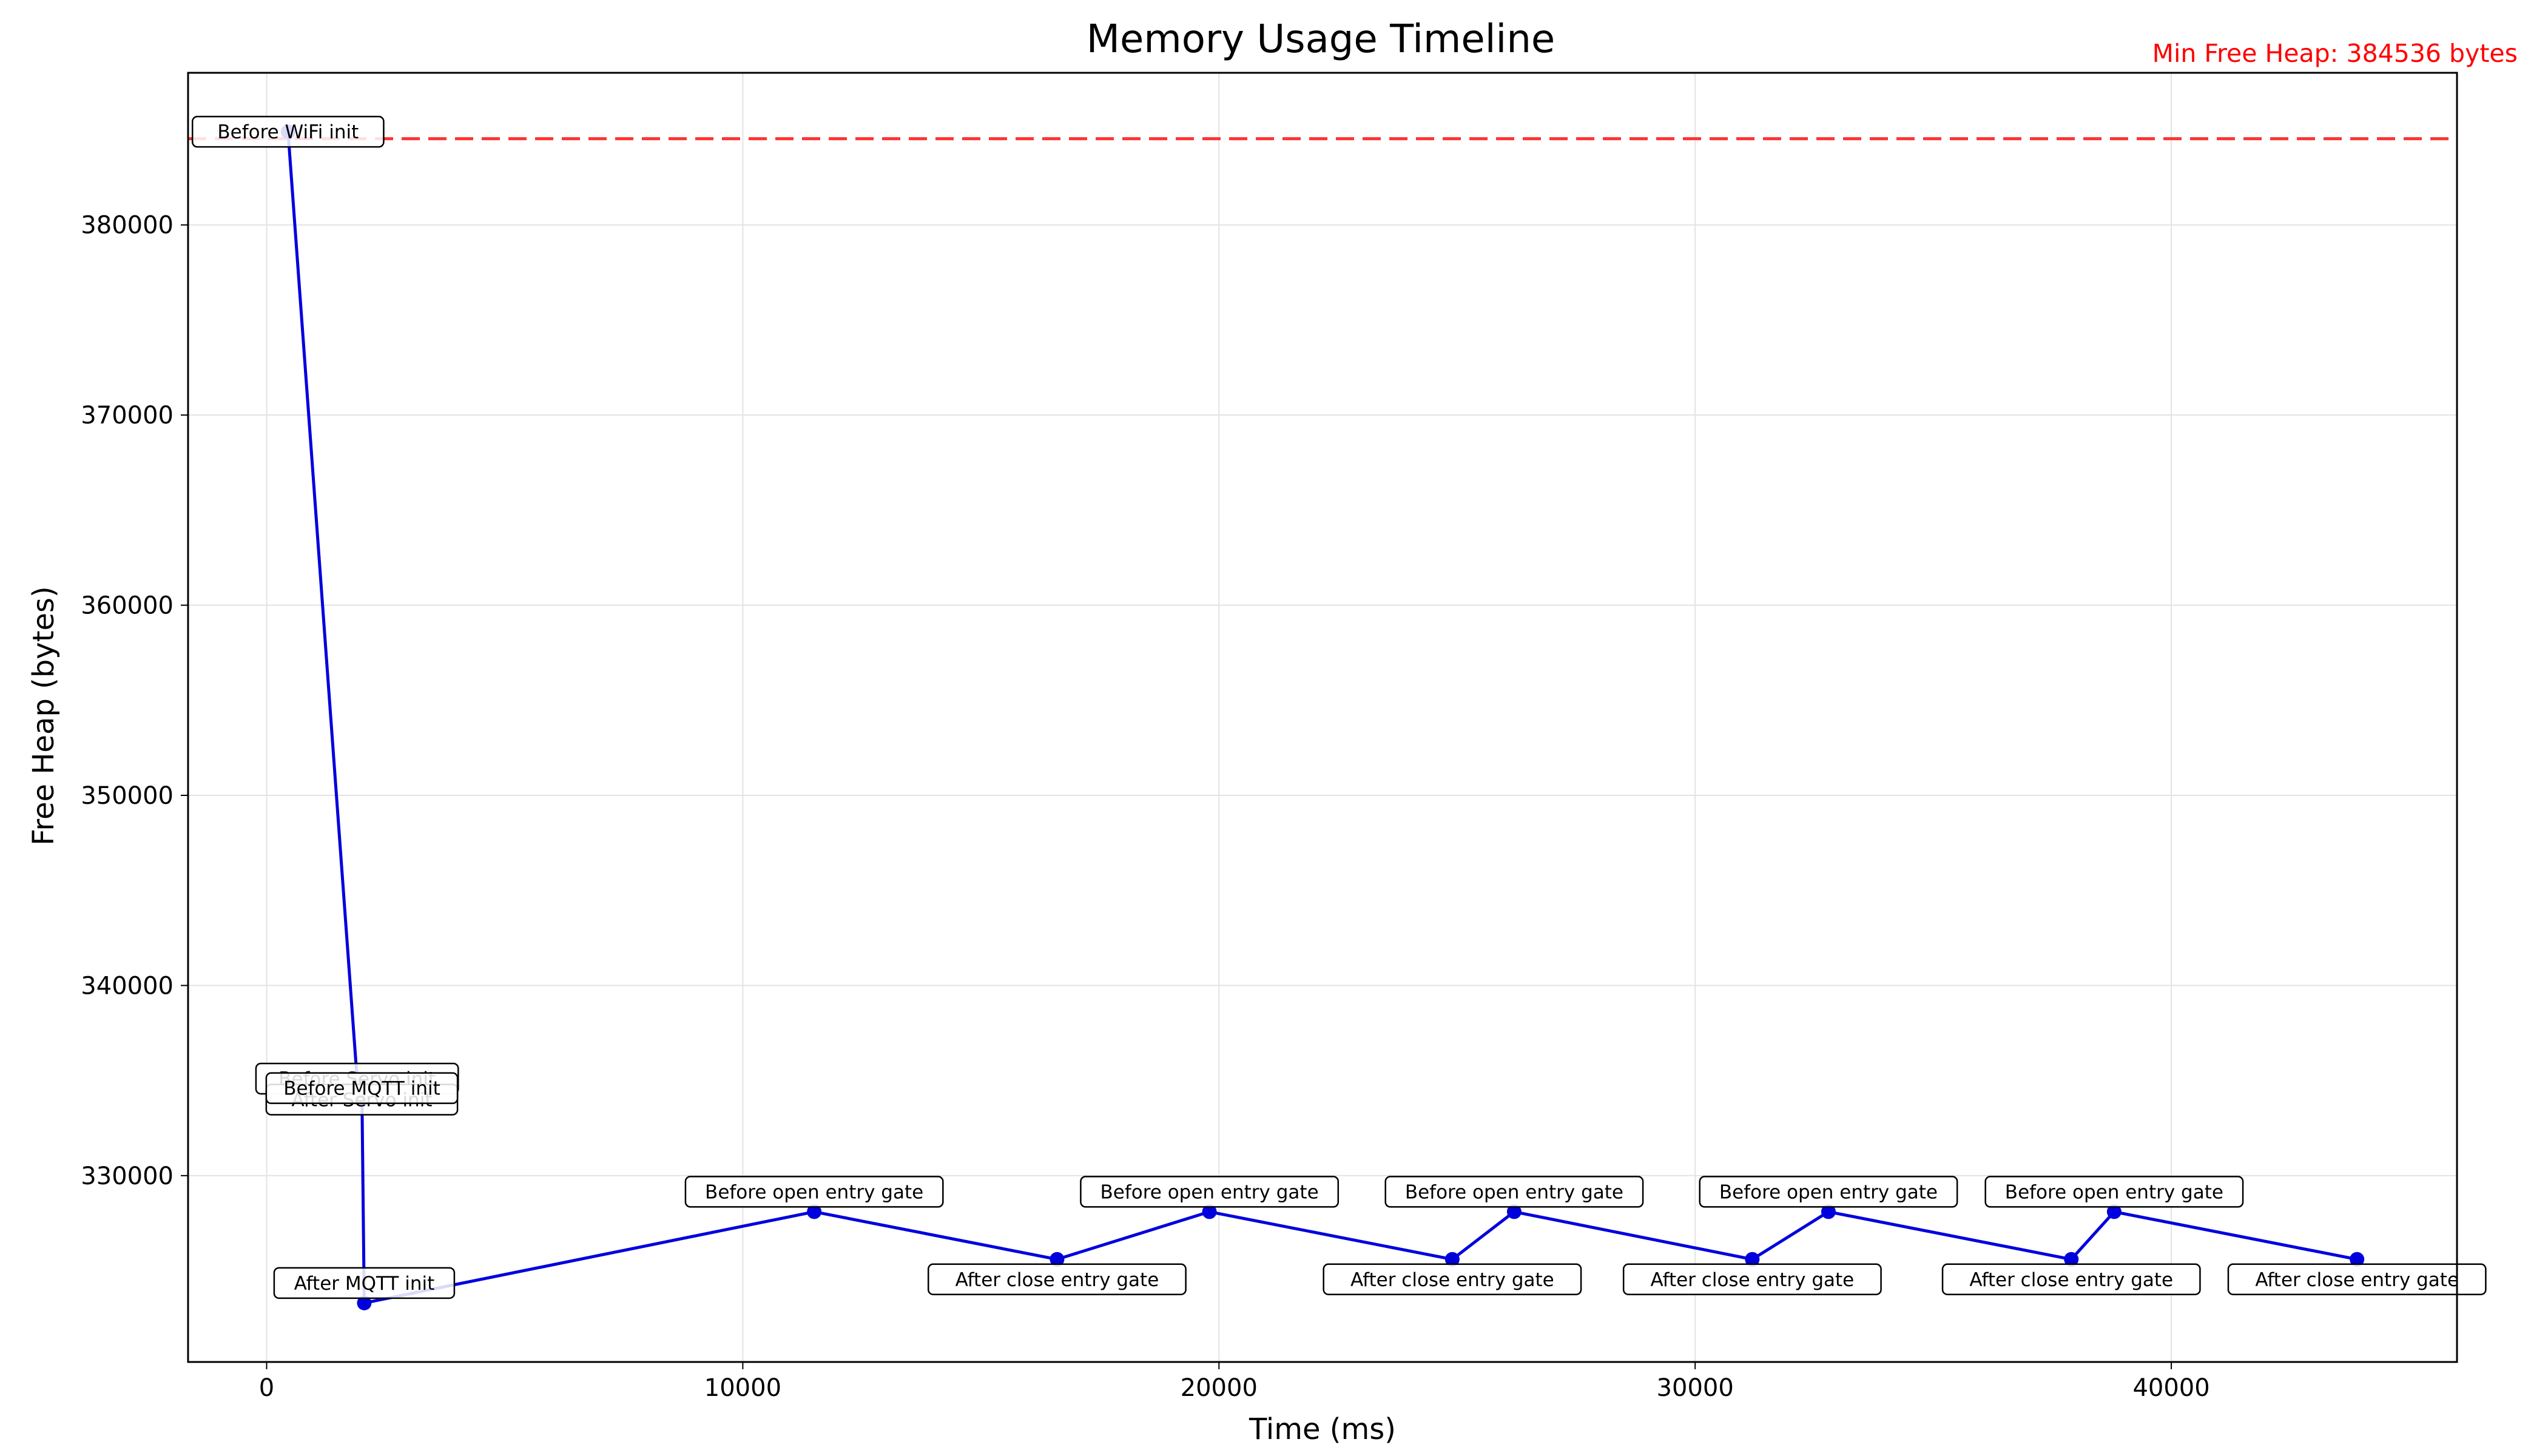 The width and height of the screenshot is (2548, 1456). What do you see at coordinates (742, 1388) in the screenshot?
I see `x-tick-label: 10000` at bounding box center [742, 1388].